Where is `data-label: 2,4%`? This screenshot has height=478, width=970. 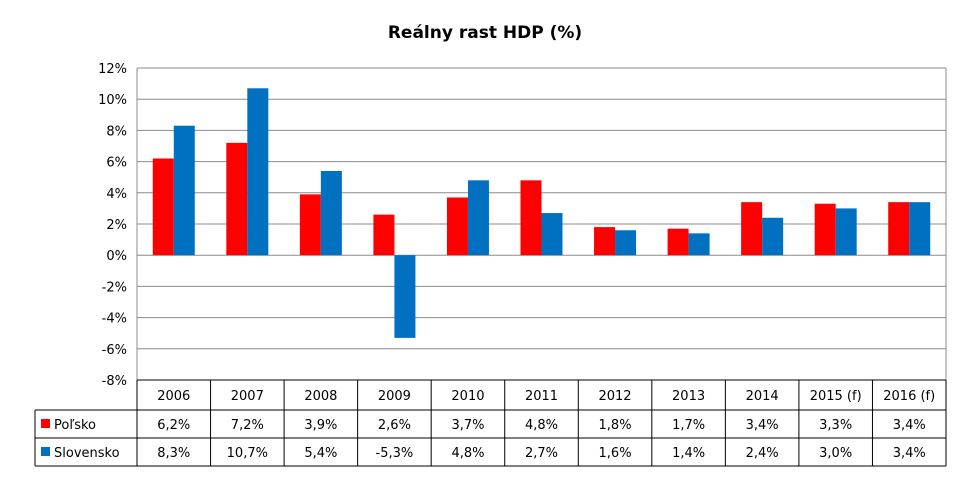
data-label: 2,4% is located at coordinates (762, 453).